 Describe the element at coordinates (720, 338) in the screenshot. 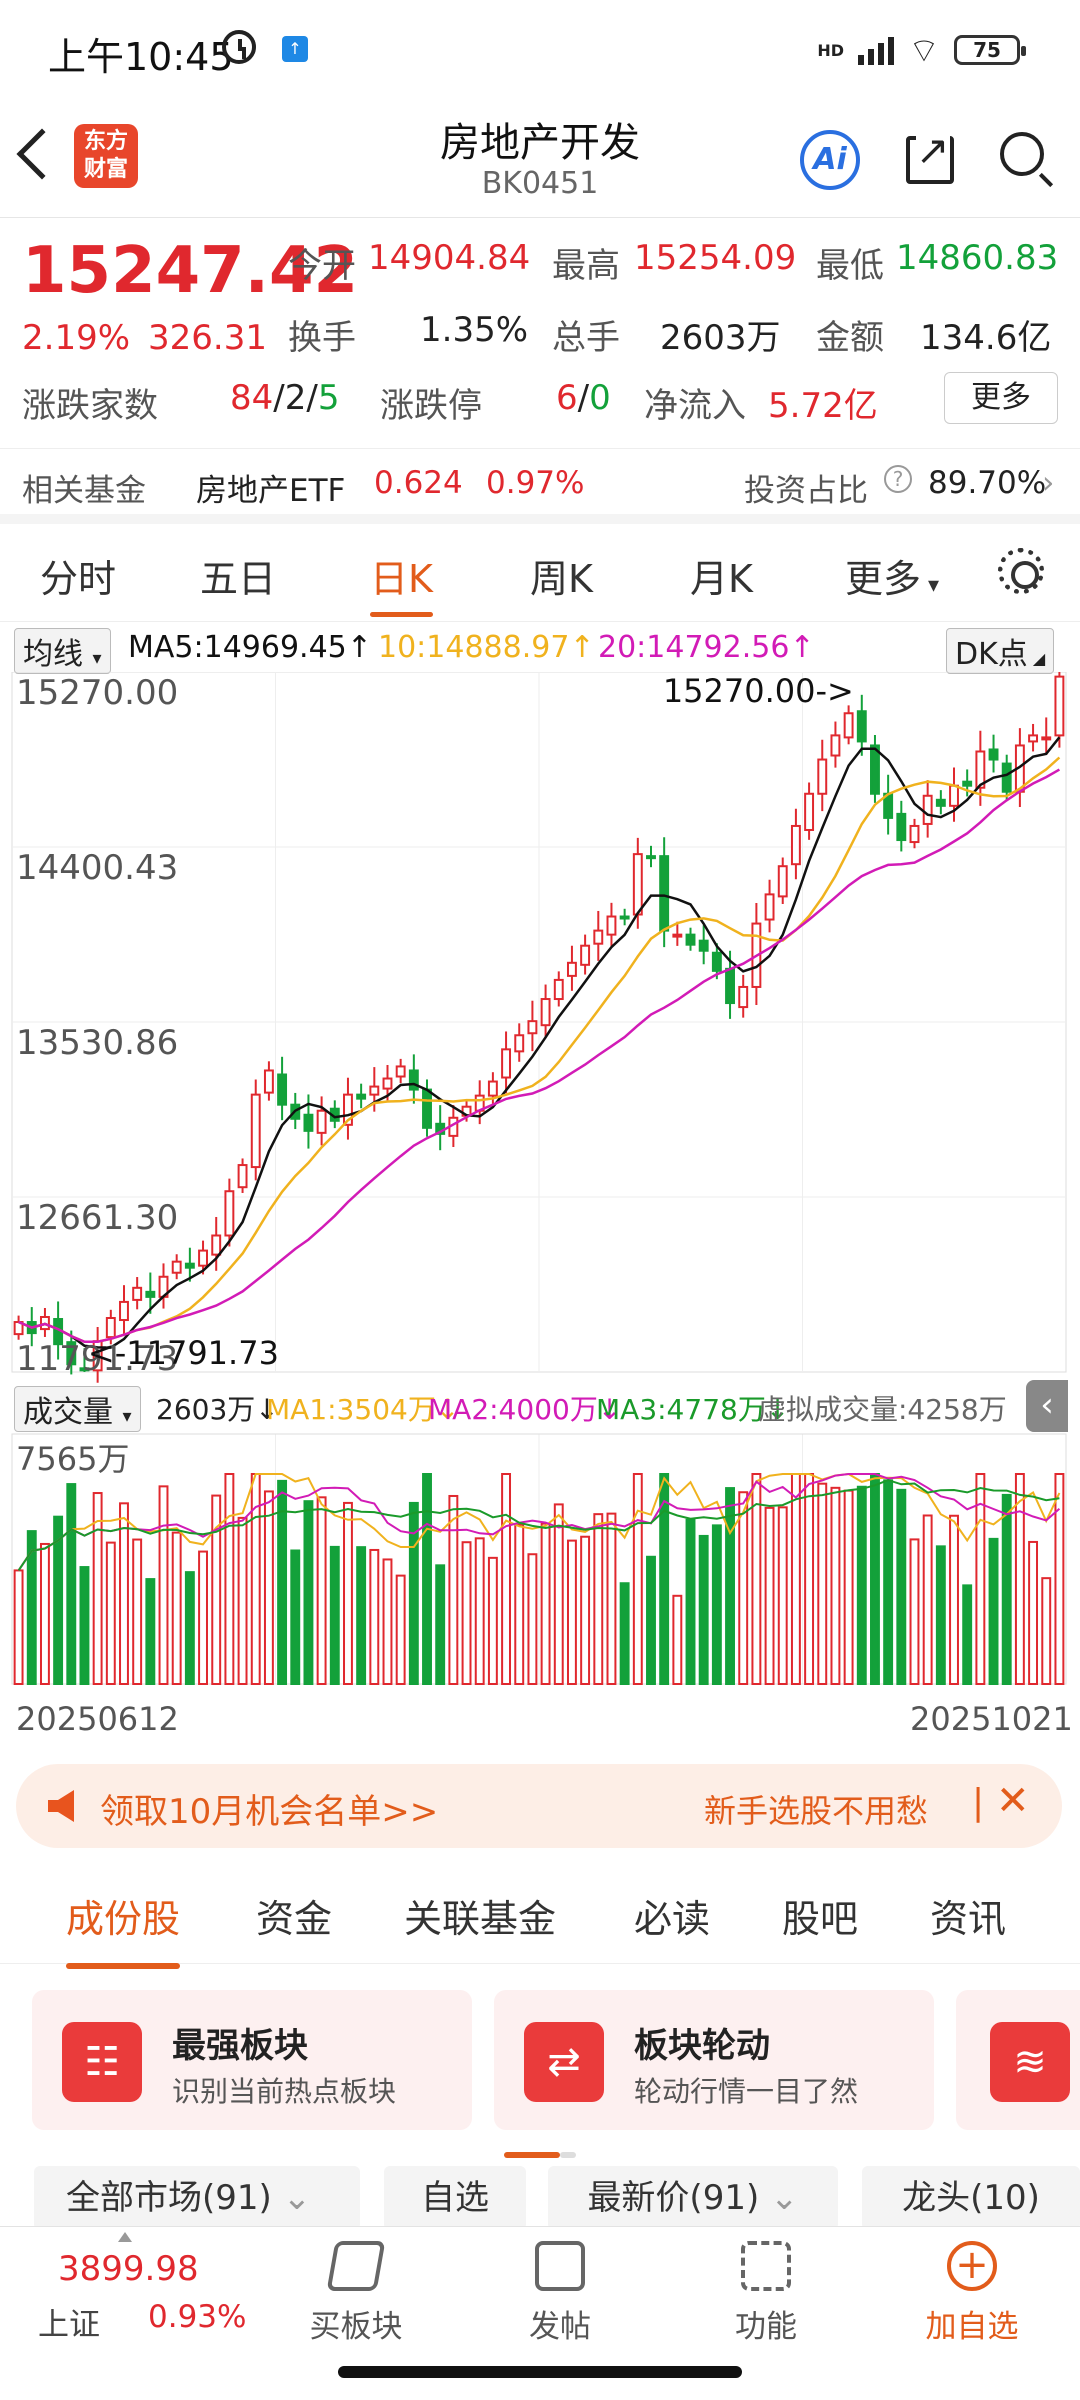

I see `volume-value: 2603万` at that location.